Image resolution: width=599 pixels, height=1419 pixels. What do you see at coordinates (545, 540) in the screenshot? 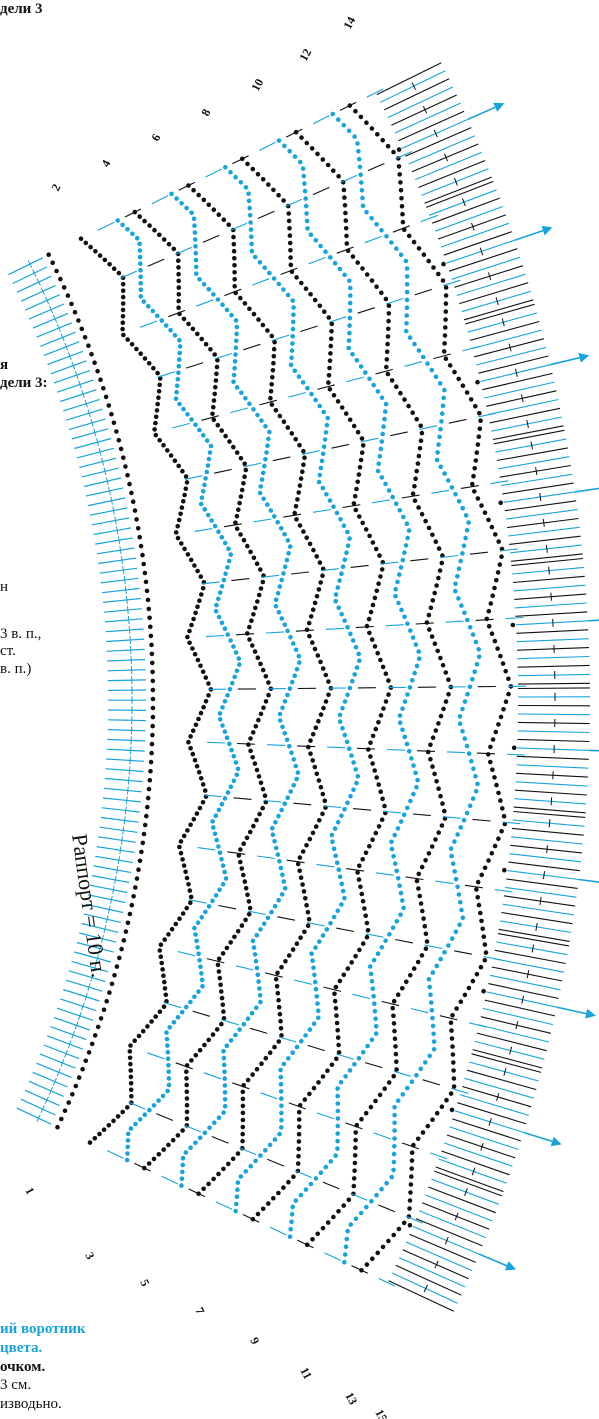
I see `fan3-stitch12` at bounding box center [545, 540].